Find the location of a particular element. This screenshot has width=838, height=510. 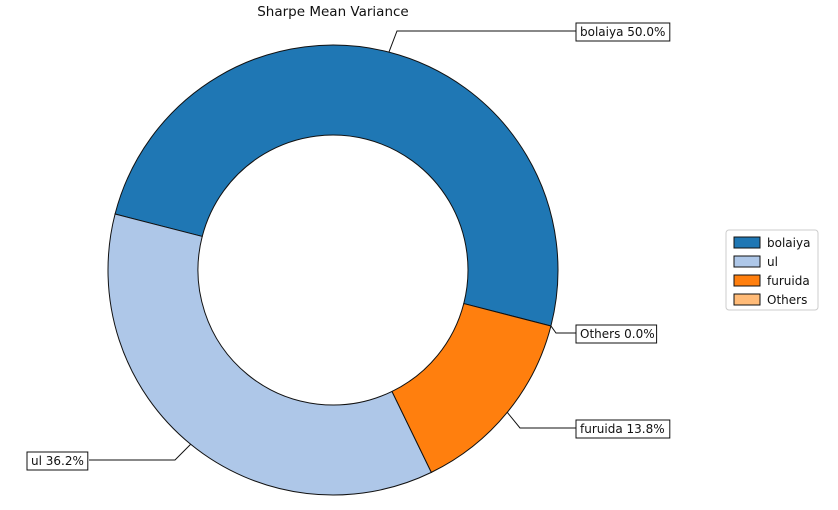

slice-label-others: Others 0.0% is located at coordinates (617, 334).